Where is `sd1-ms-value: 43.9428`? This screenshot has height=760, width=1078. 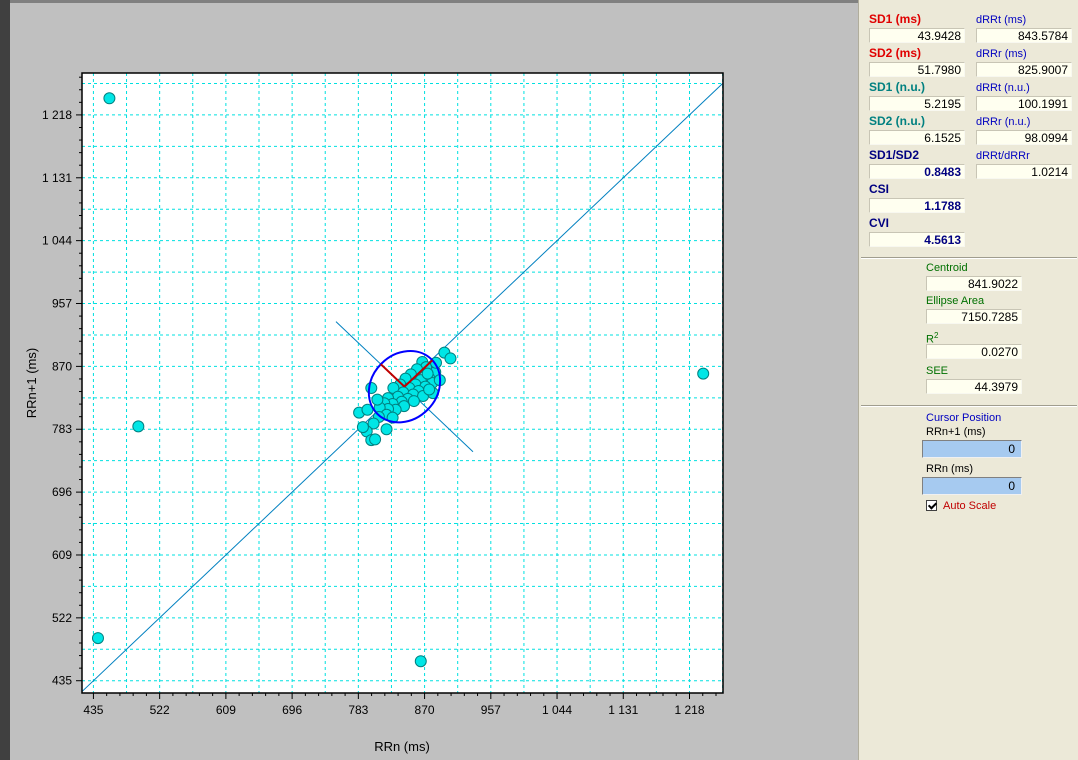
sd1-ms-value: 43.9428 is located at coordinates (917, 35).